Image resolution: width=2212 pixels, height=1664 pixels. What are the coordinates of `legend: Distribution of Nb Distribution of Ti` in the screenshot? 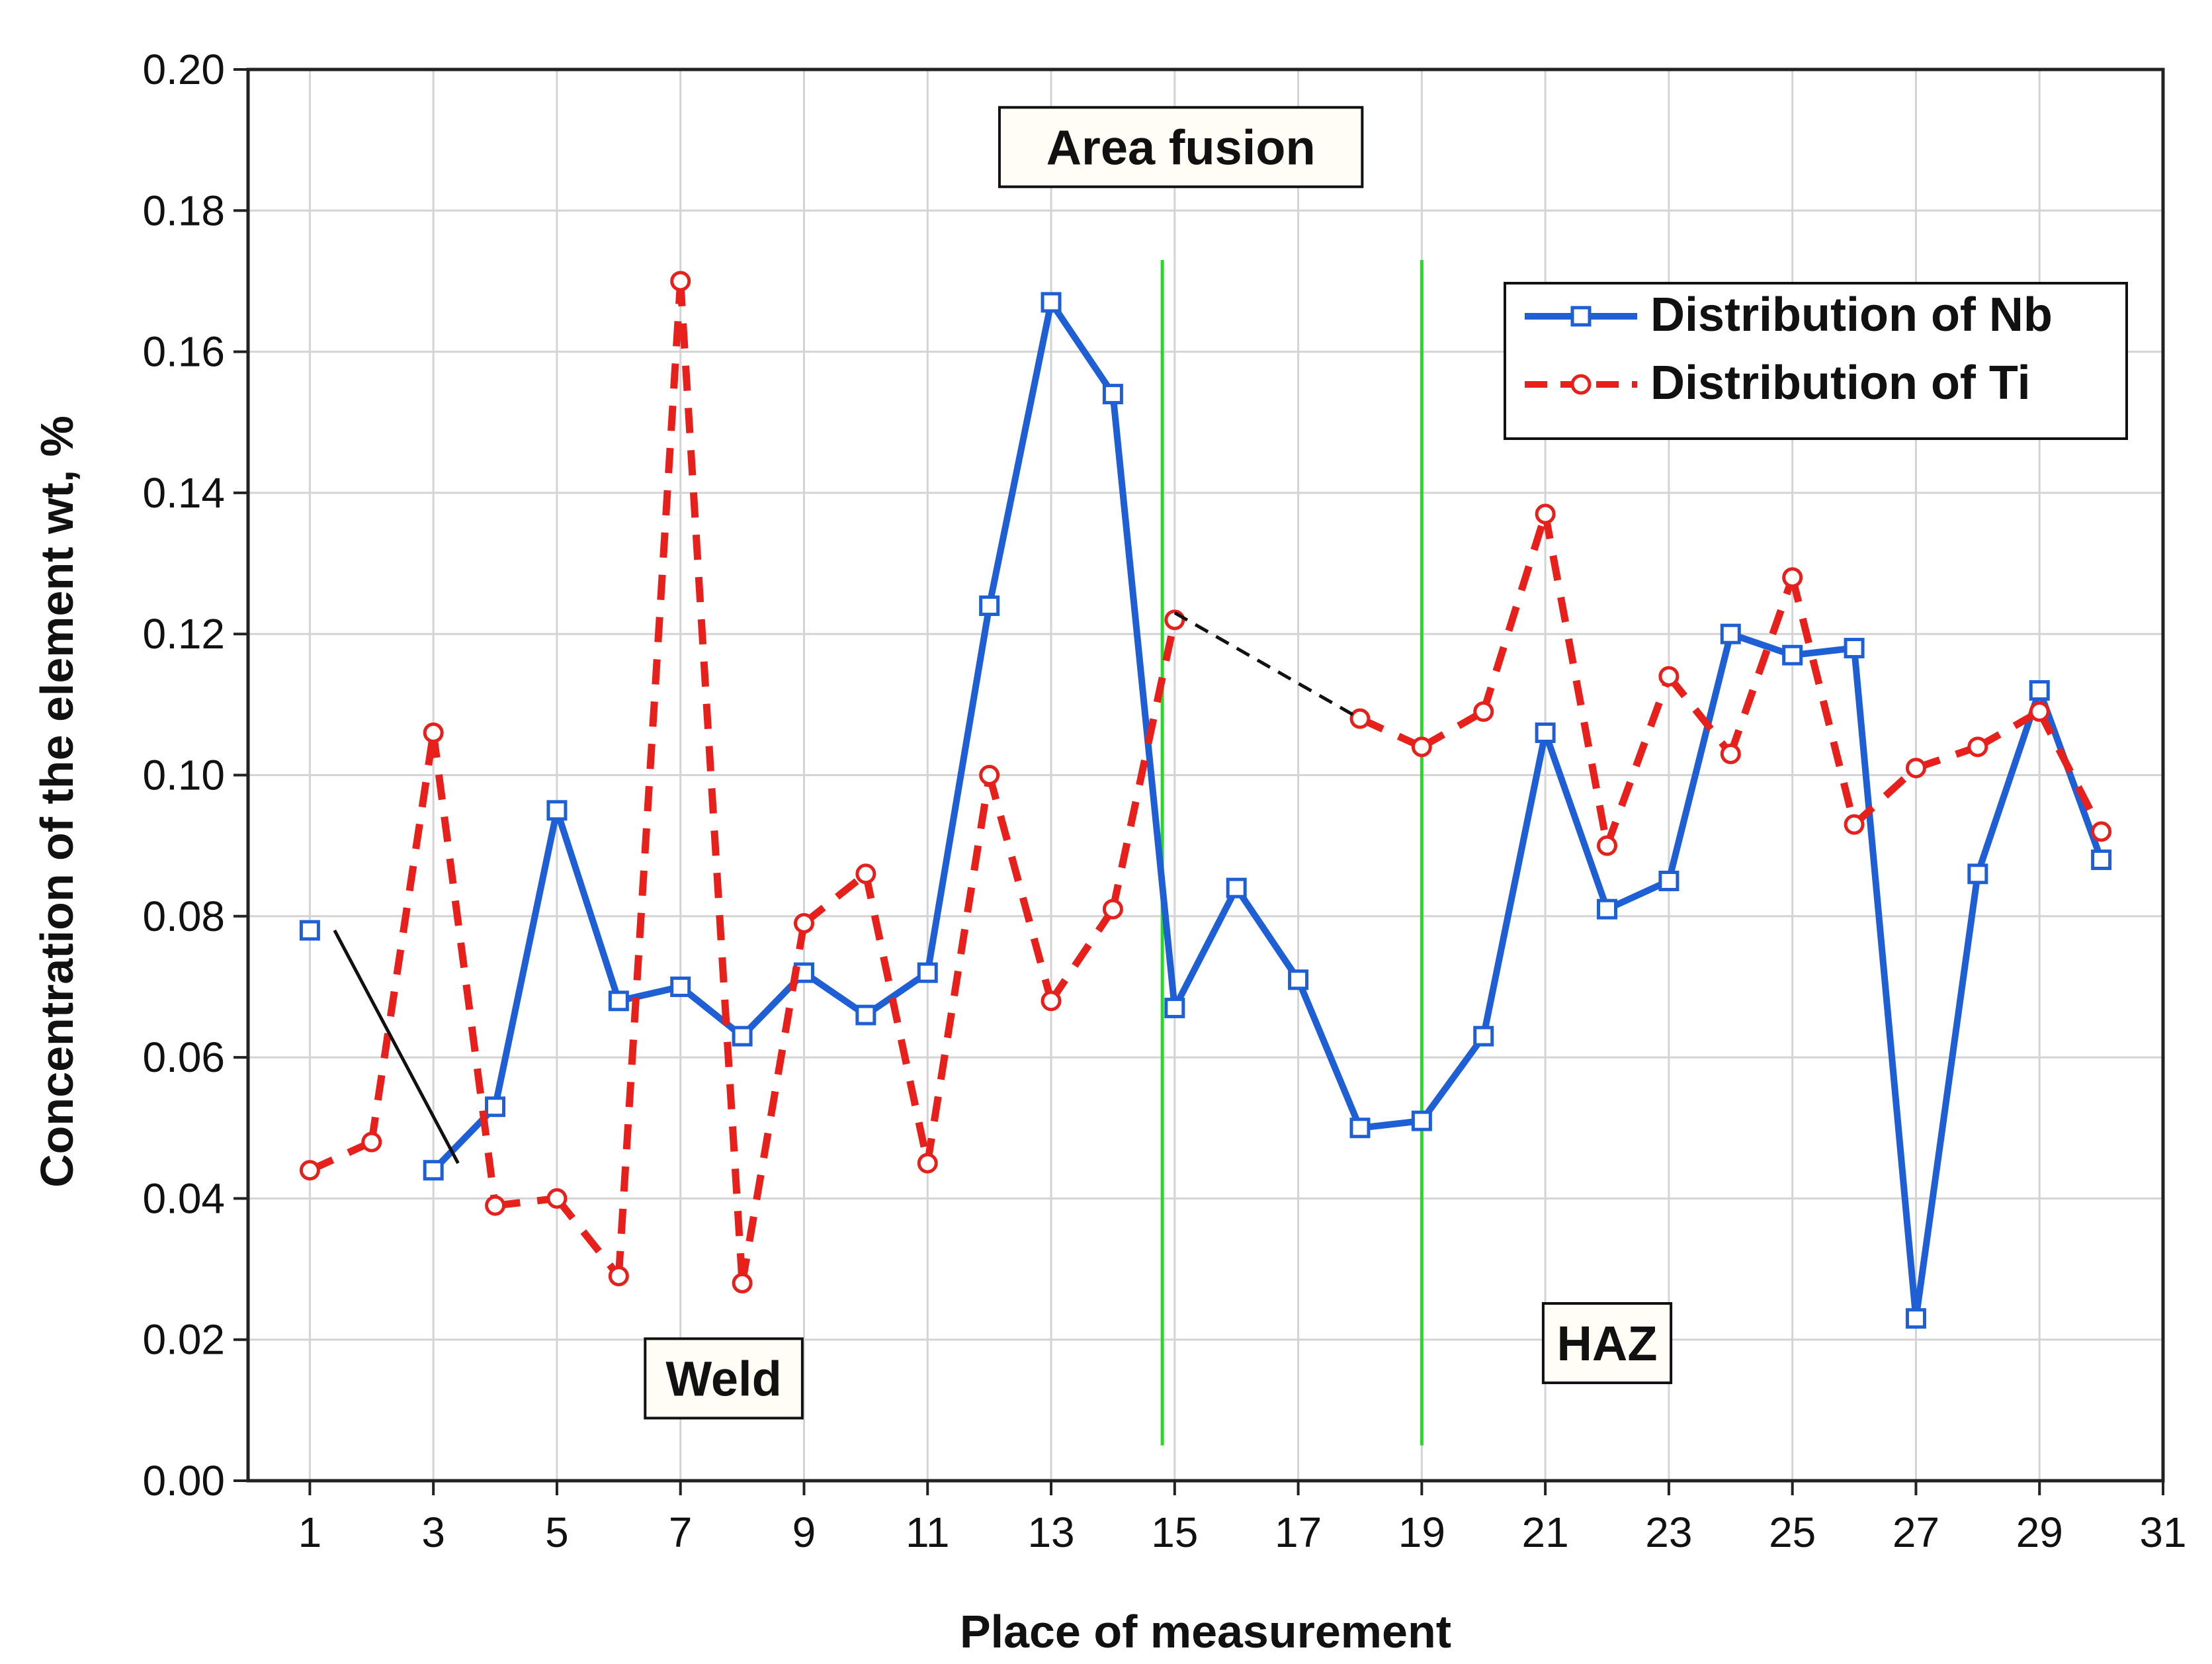 It's located at (1816, 361).